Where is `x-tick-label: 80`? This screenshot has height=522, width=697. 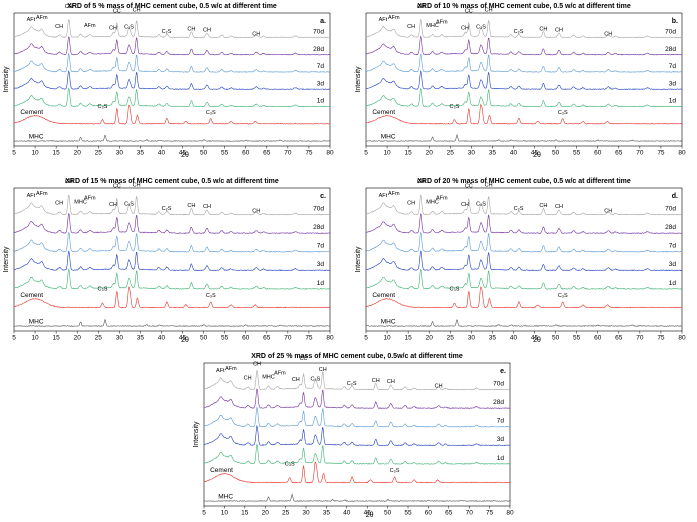 x-tick-label: 80 is located at coordinates (682, 153).